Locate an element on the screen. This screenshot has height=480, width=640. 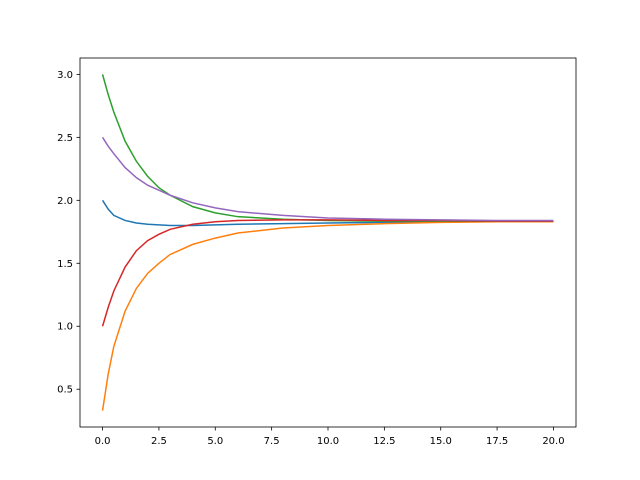
y-tick-label: 3.0 is located at coordinates (65, 75).